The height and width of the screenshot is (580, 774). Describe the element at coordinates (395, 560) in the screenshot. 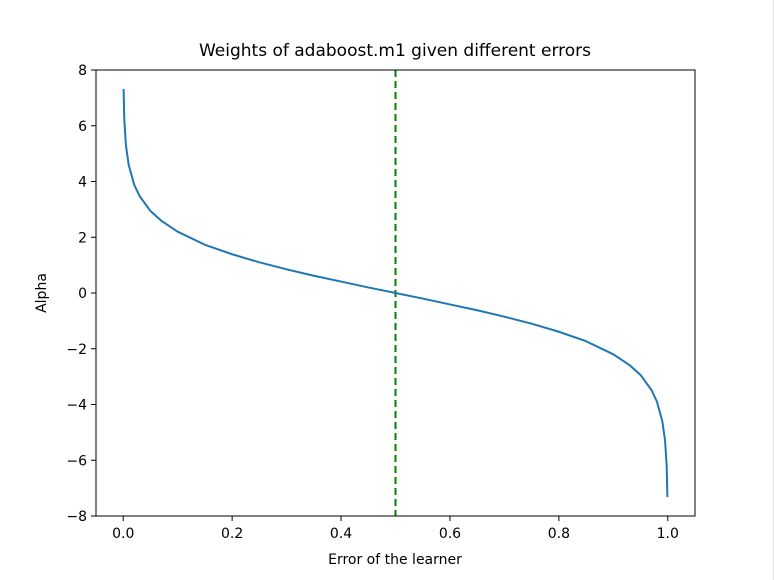

I see `x-axis-label: Error of the learner` at that location.